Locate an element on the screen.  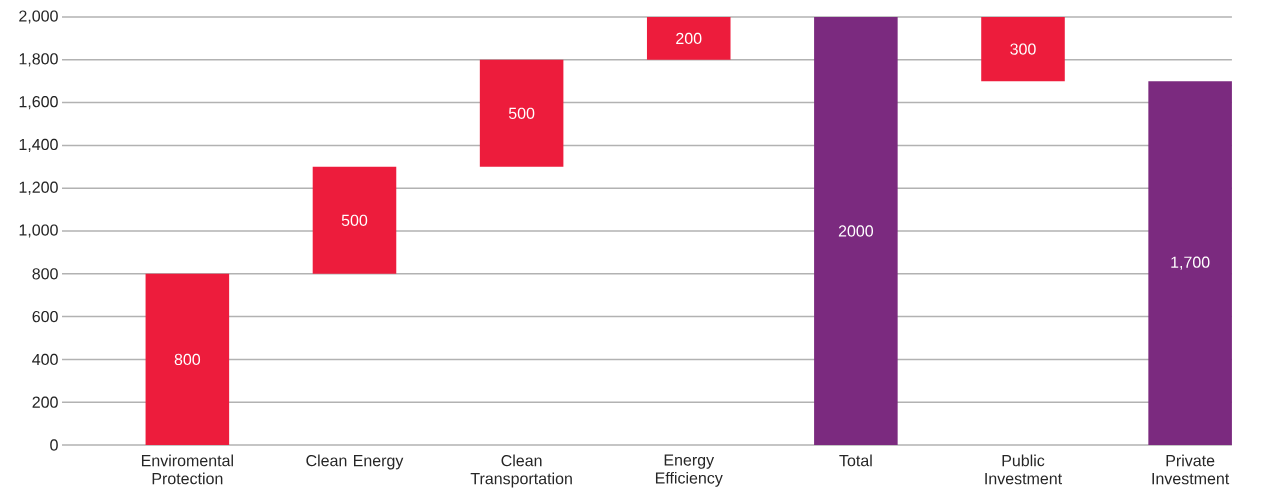
y-tick-label: 0 is located at coordinates (54, 445).